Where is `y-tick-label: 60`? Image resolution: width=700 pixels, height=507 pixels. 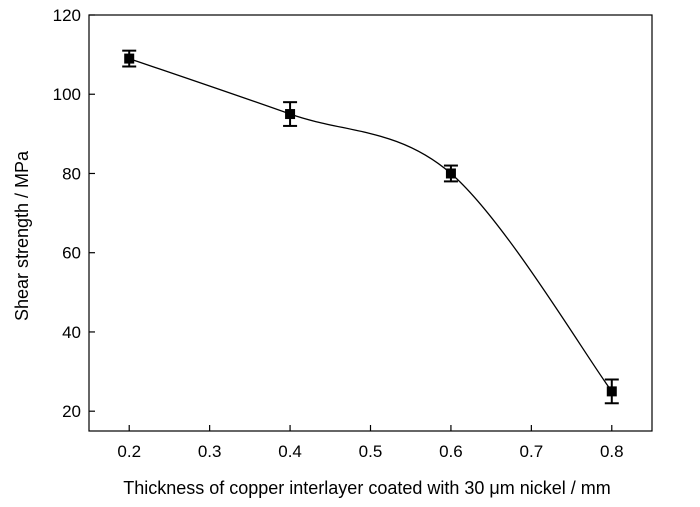 y-tick-label: 60 is located at coordinates (71, 253).